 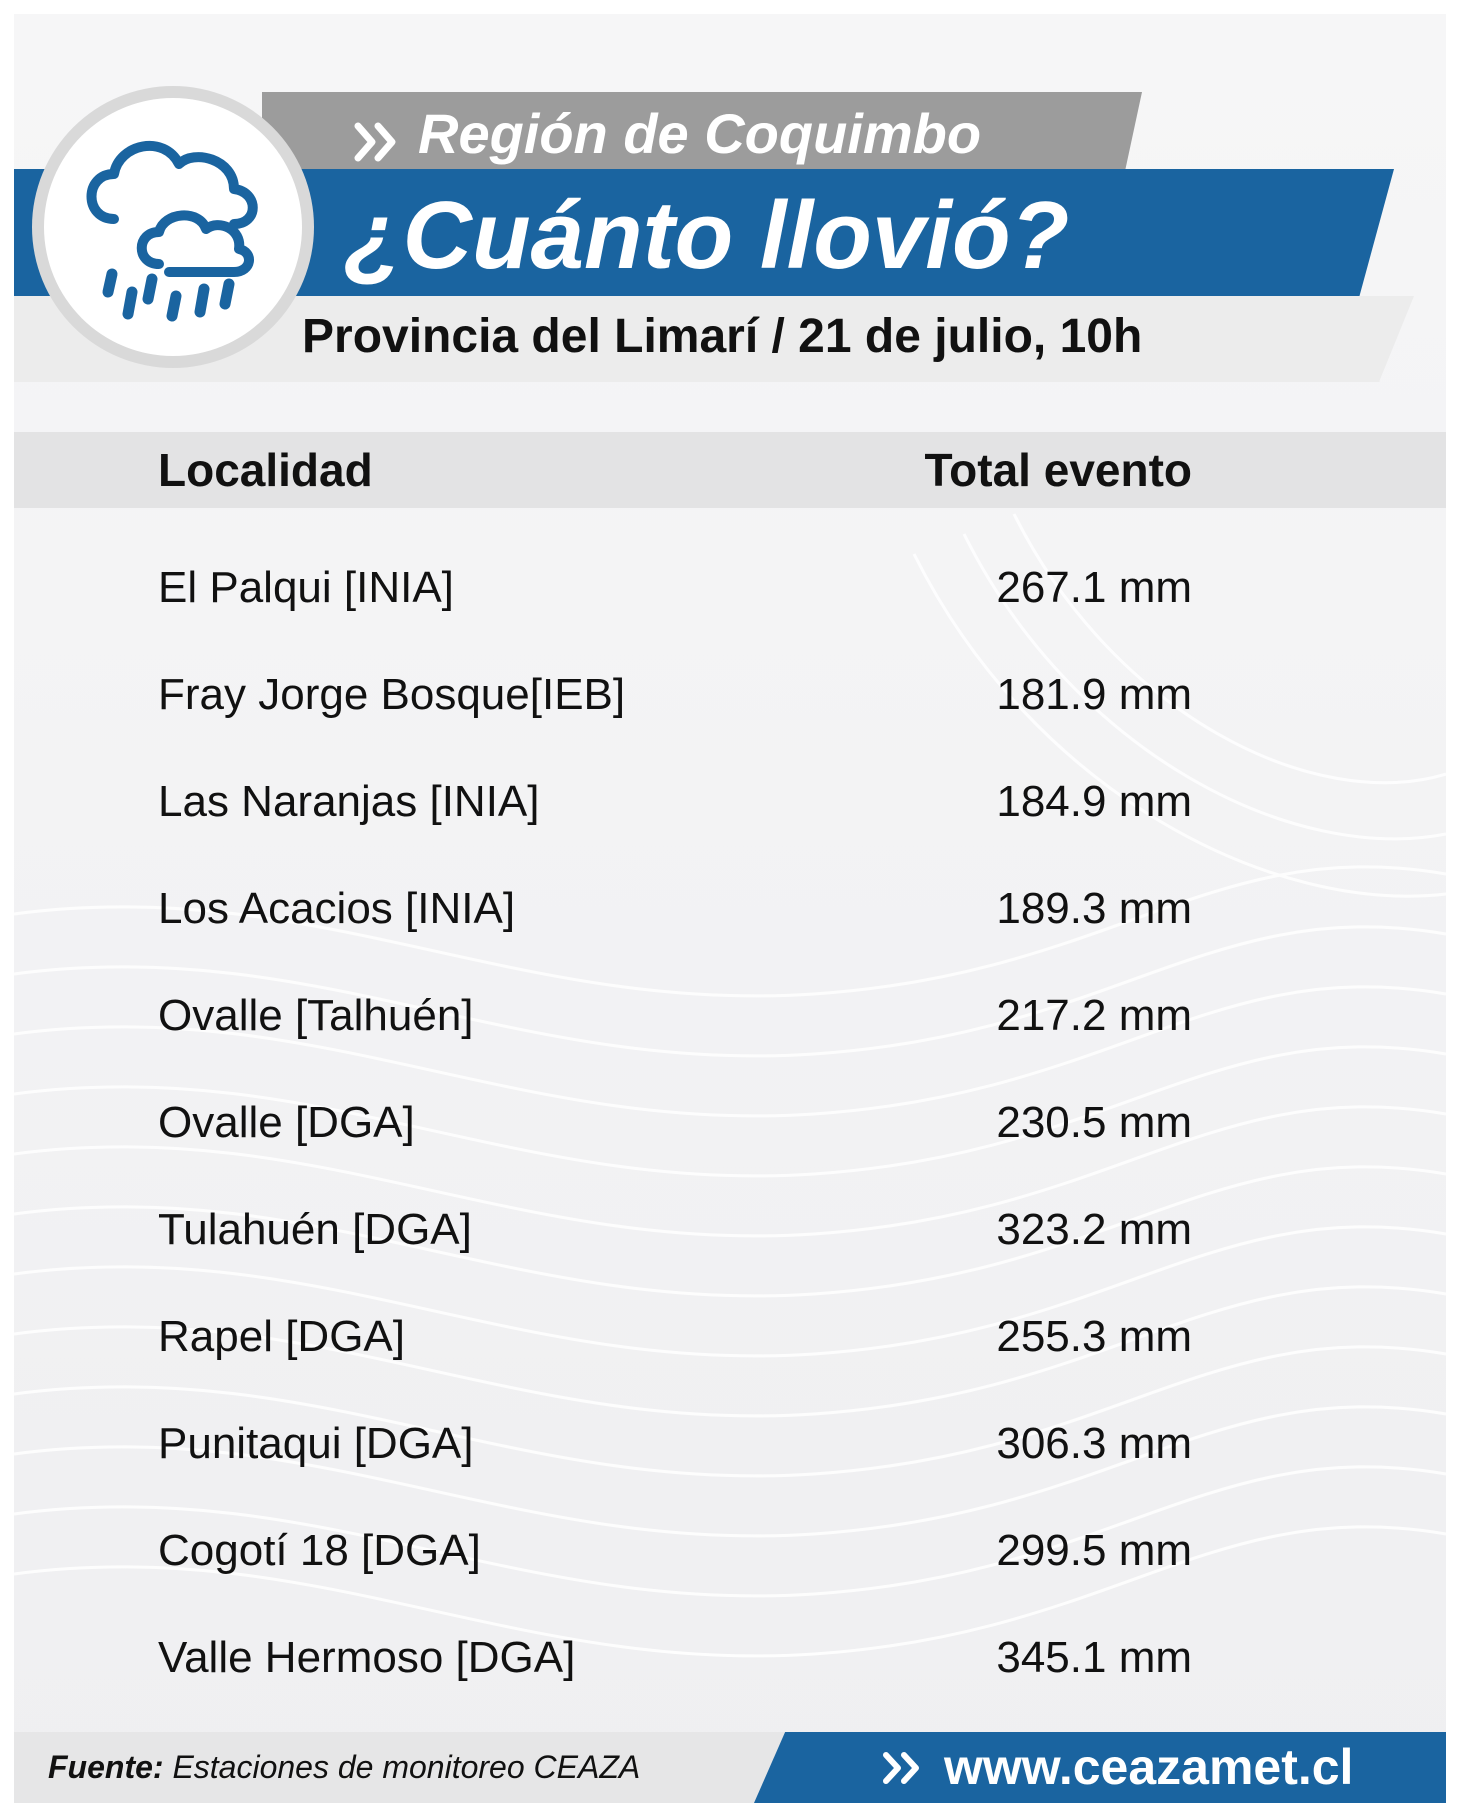 I want to click on table-row: Ovalle [Talhuén] 217.2 mm, so click(x=730, y=1015).